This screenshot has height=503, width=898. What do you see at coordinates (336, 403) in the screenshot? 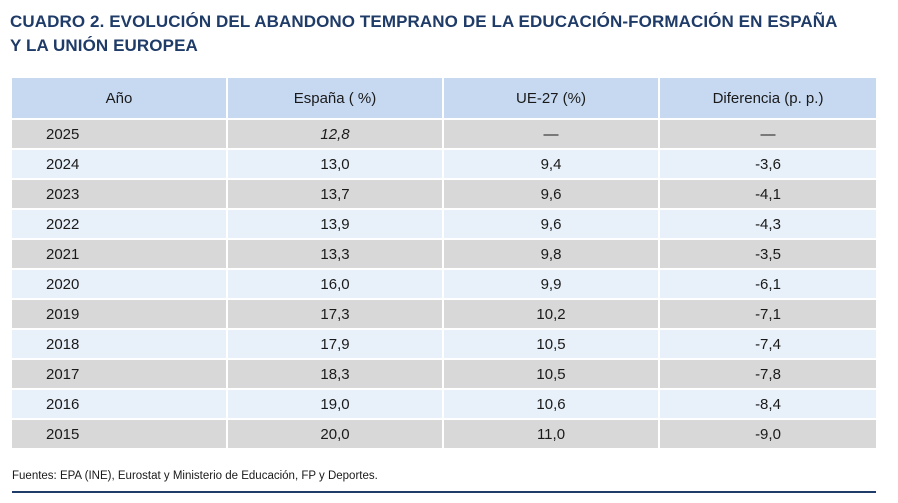
I see `cell-spain: 19,0` at bounding box center [336, 403].